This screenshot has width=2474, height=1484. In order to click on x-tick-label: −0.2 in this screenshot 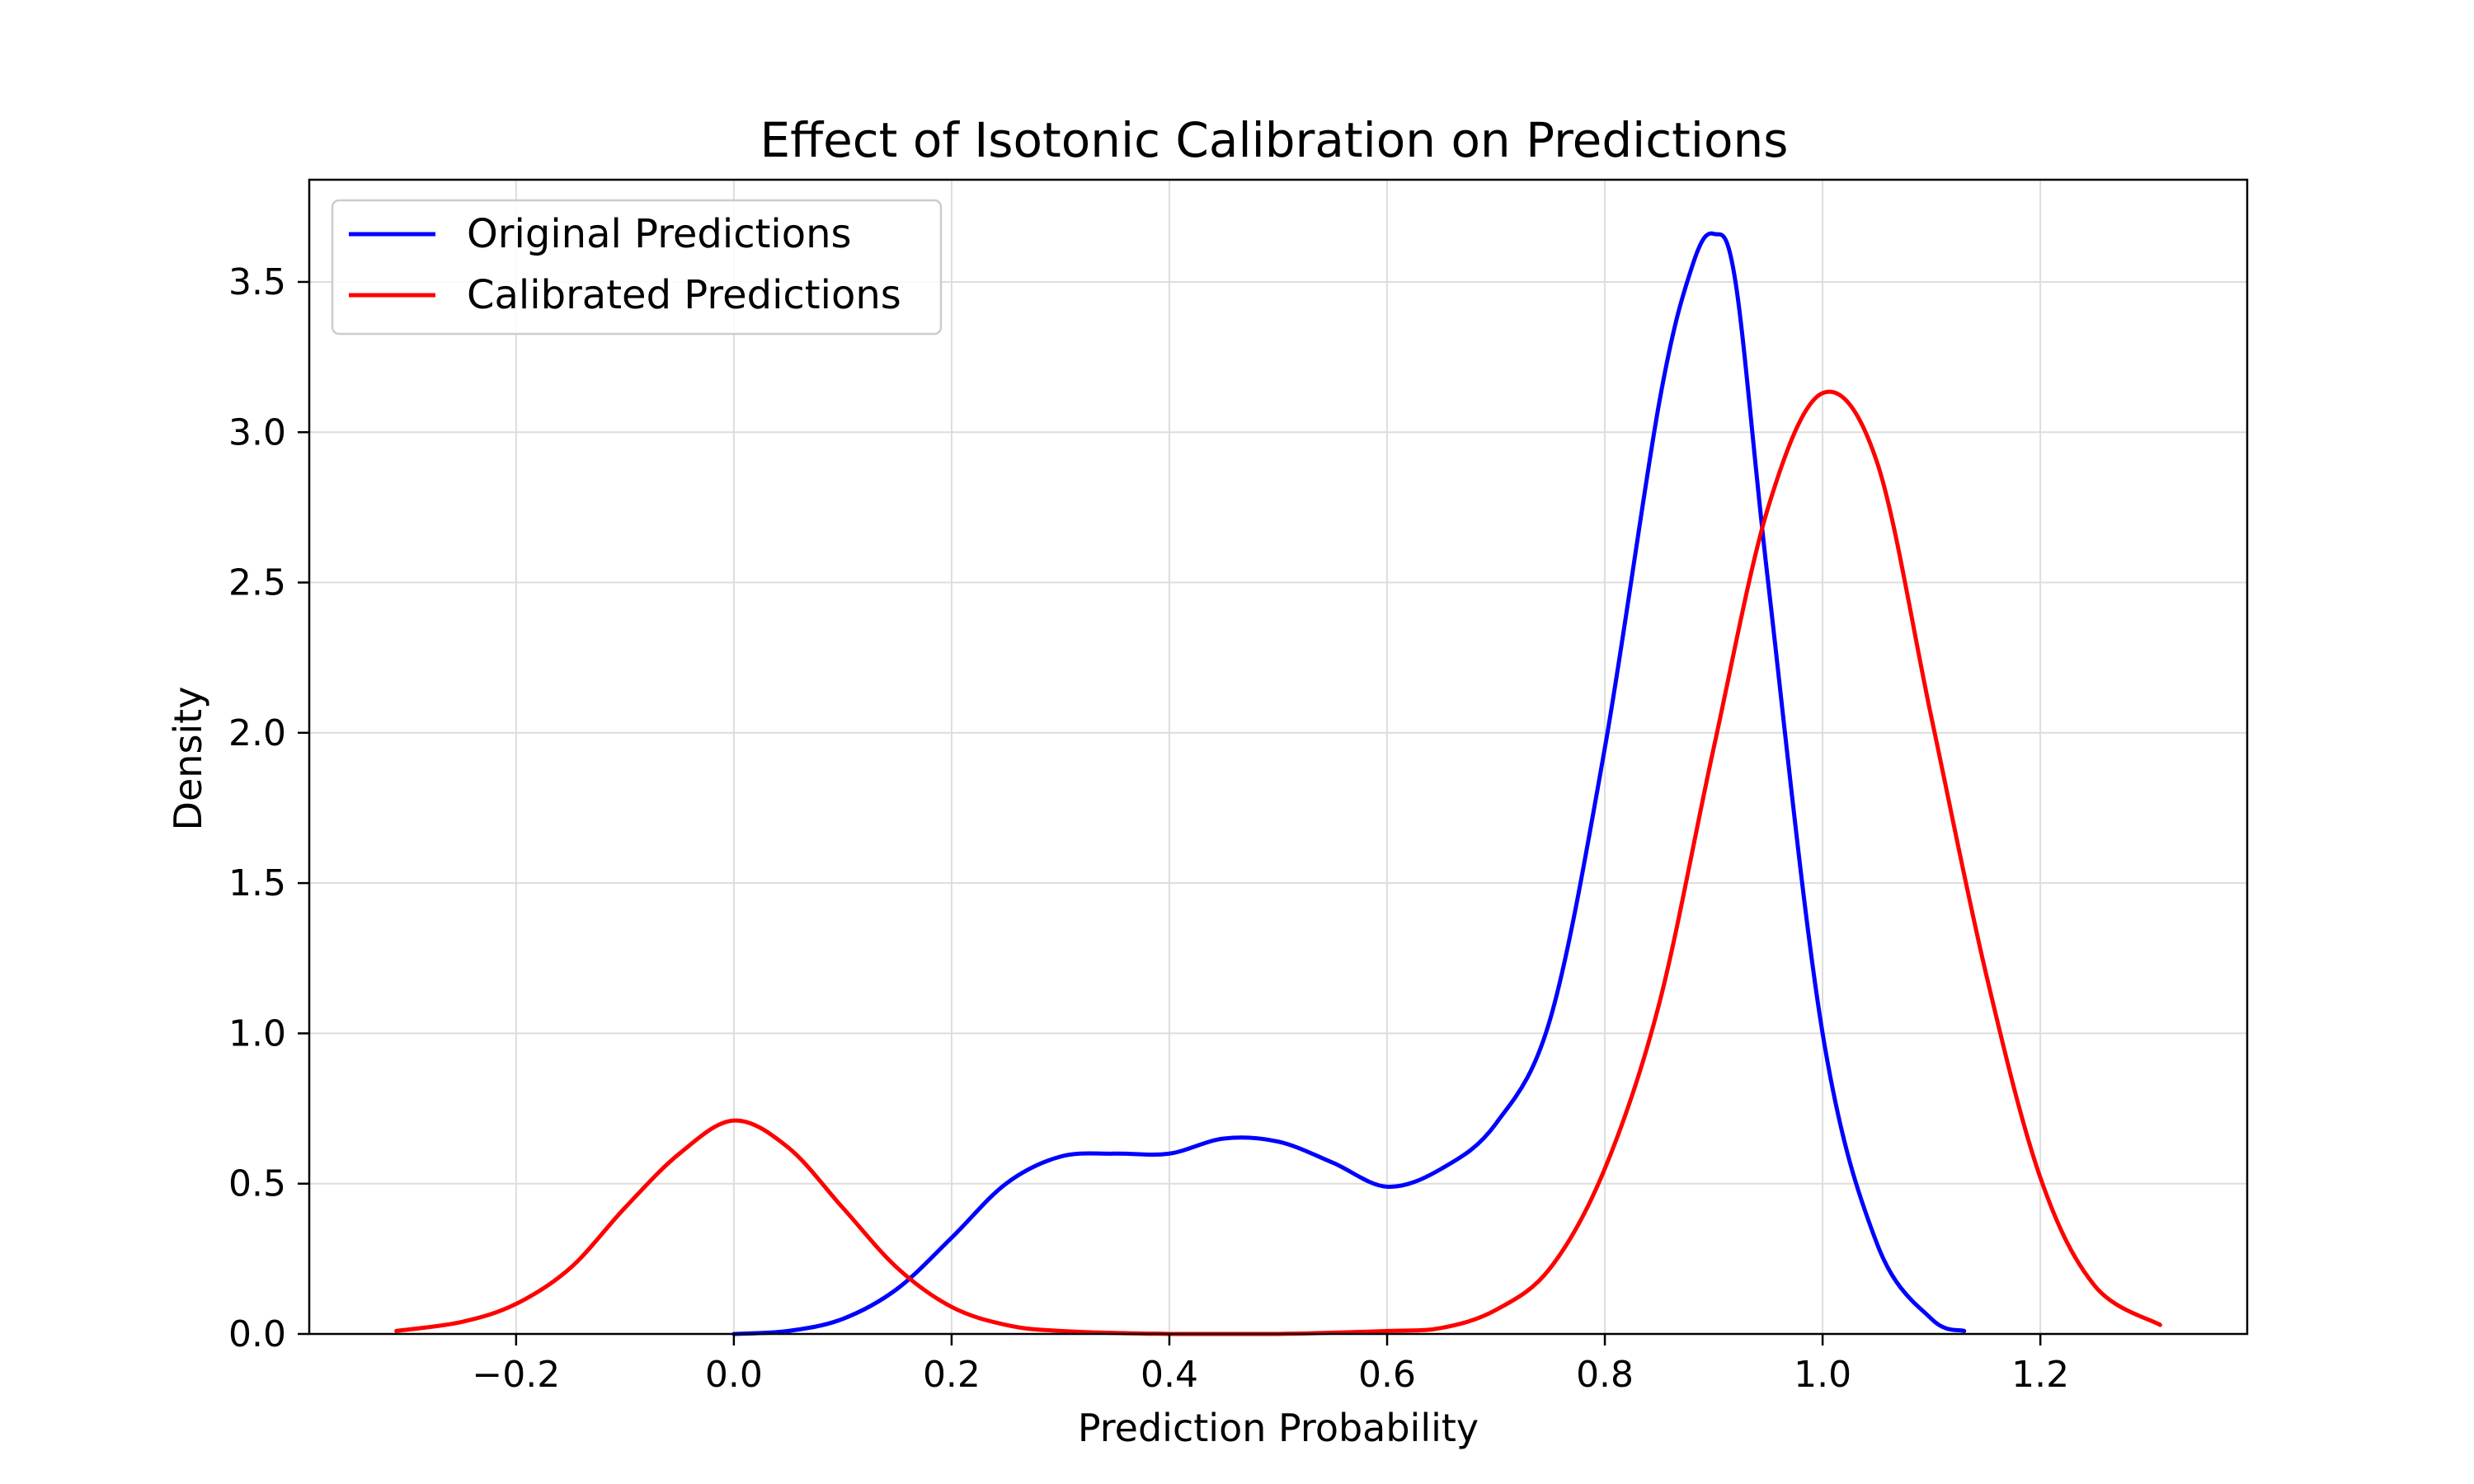, I will do `click(516, 1375)`.